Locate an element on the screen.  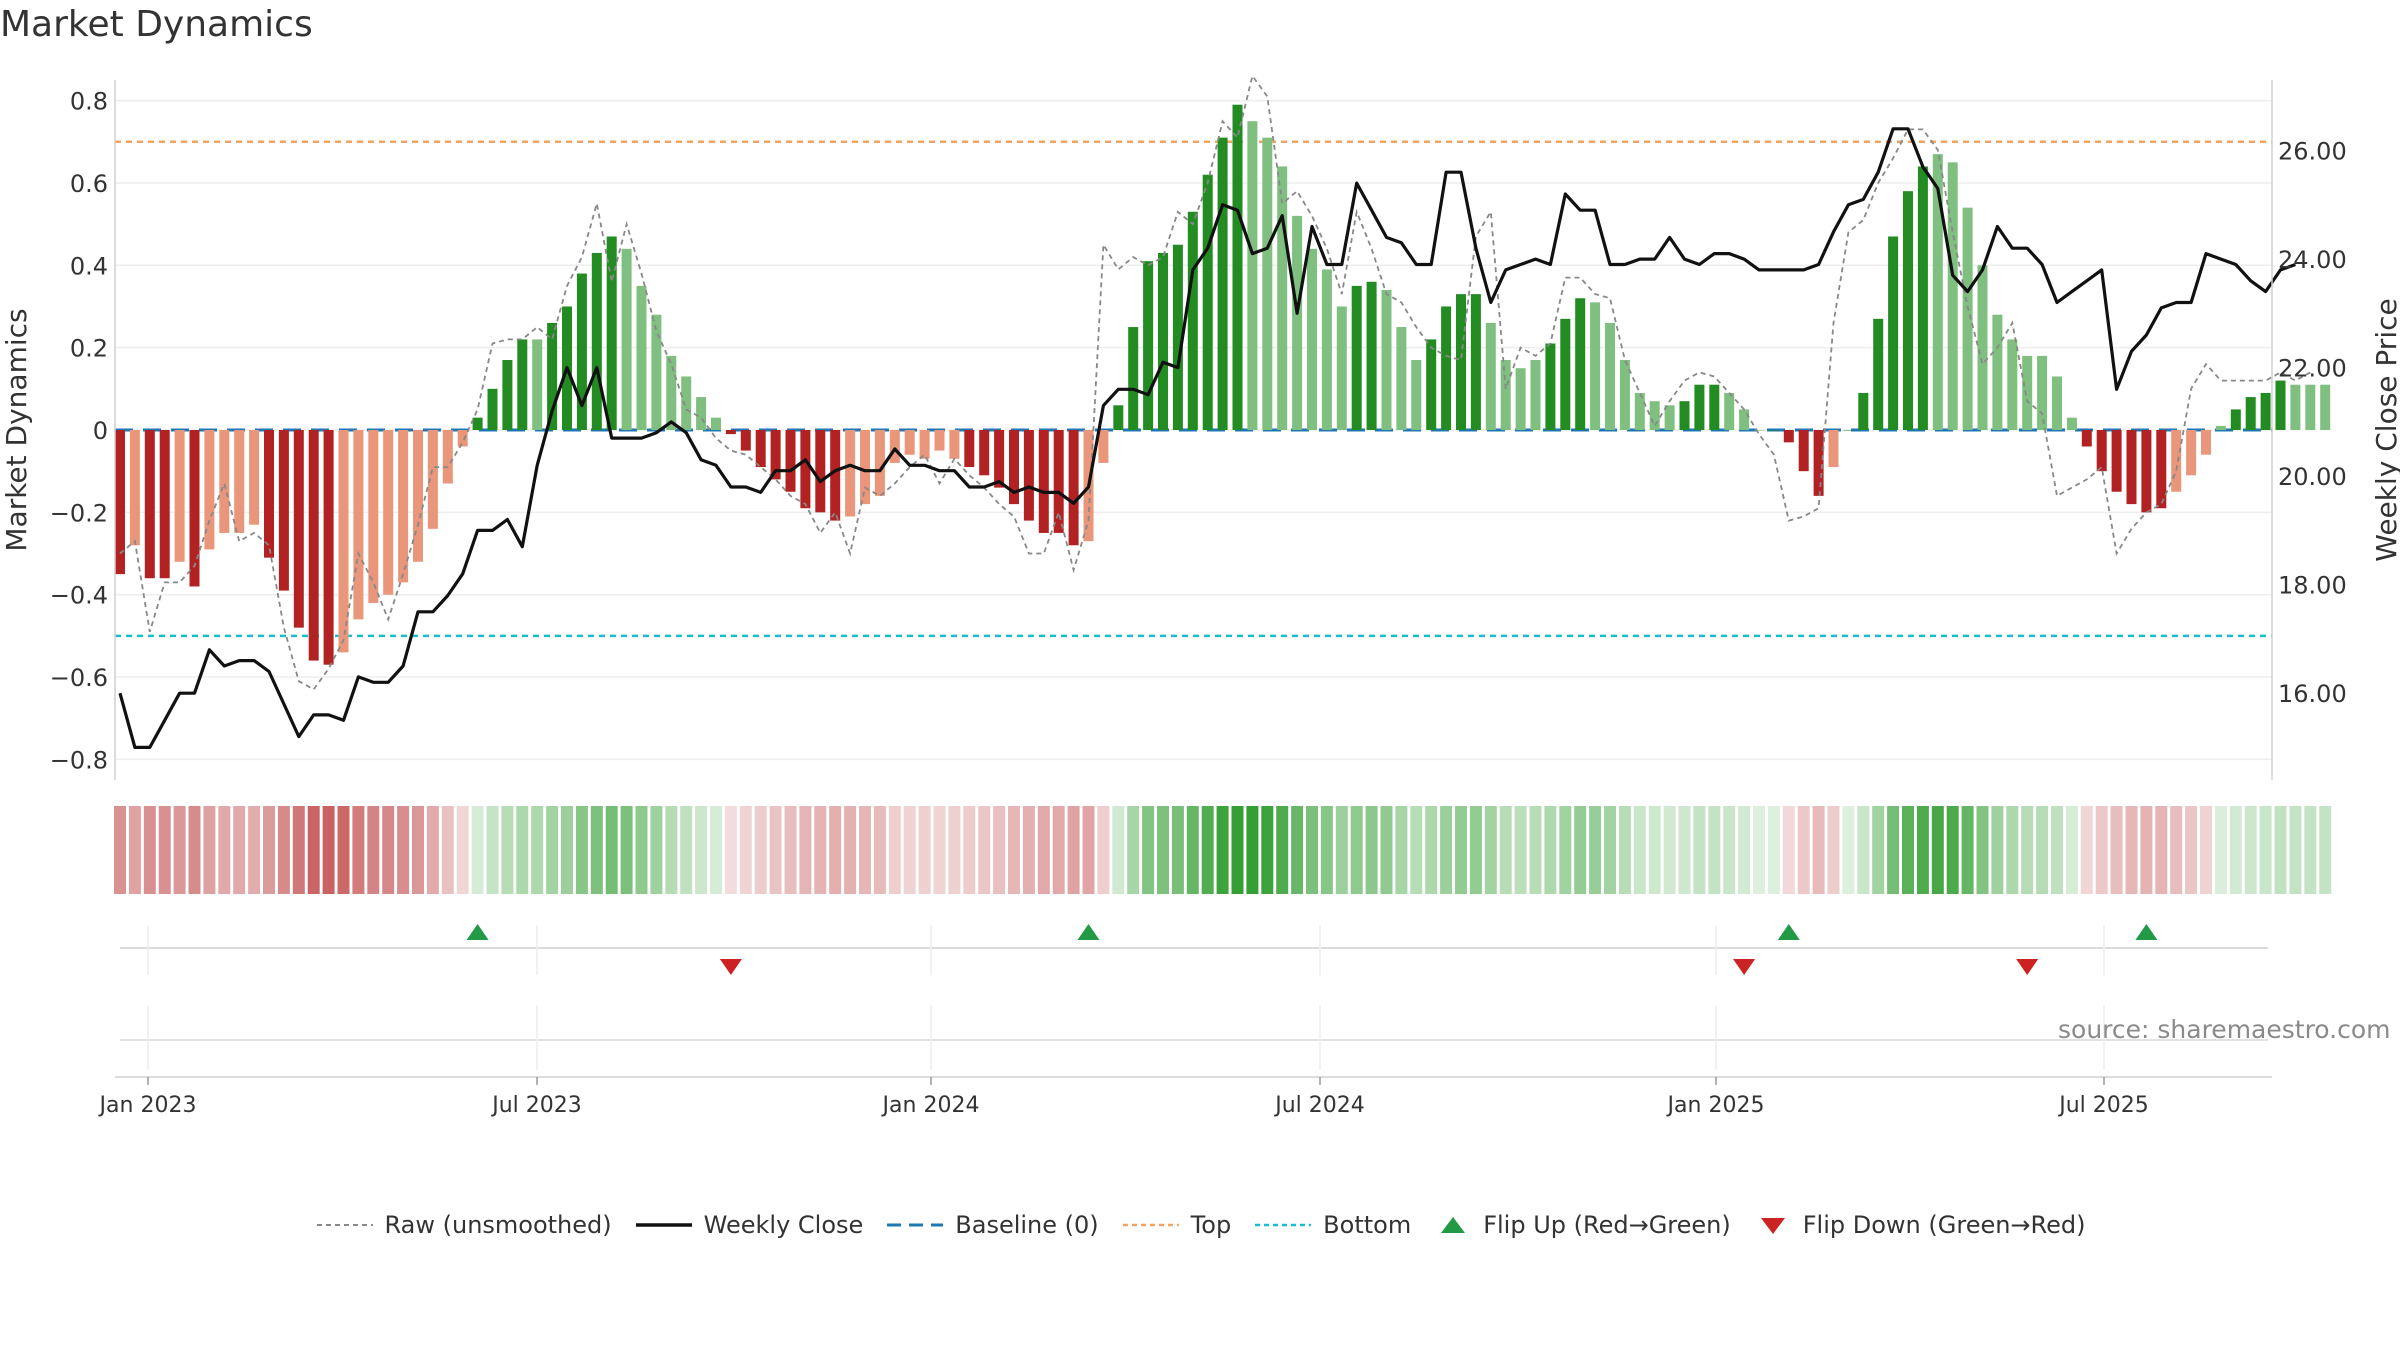
x-tick-label: Jul 2025 is located at coordinates (2103, 1105).